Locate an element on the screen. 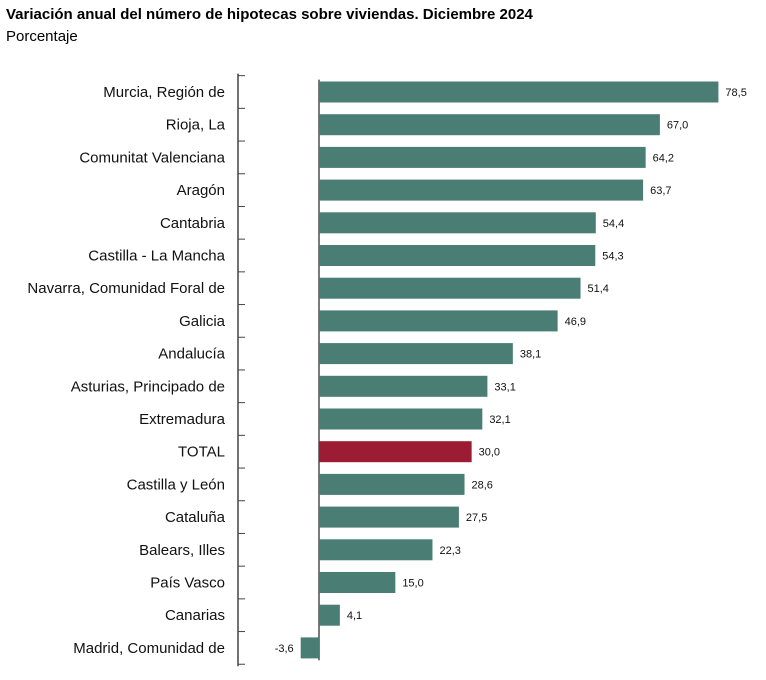  value-label: 15,0 is located at coordinates (412, 584).